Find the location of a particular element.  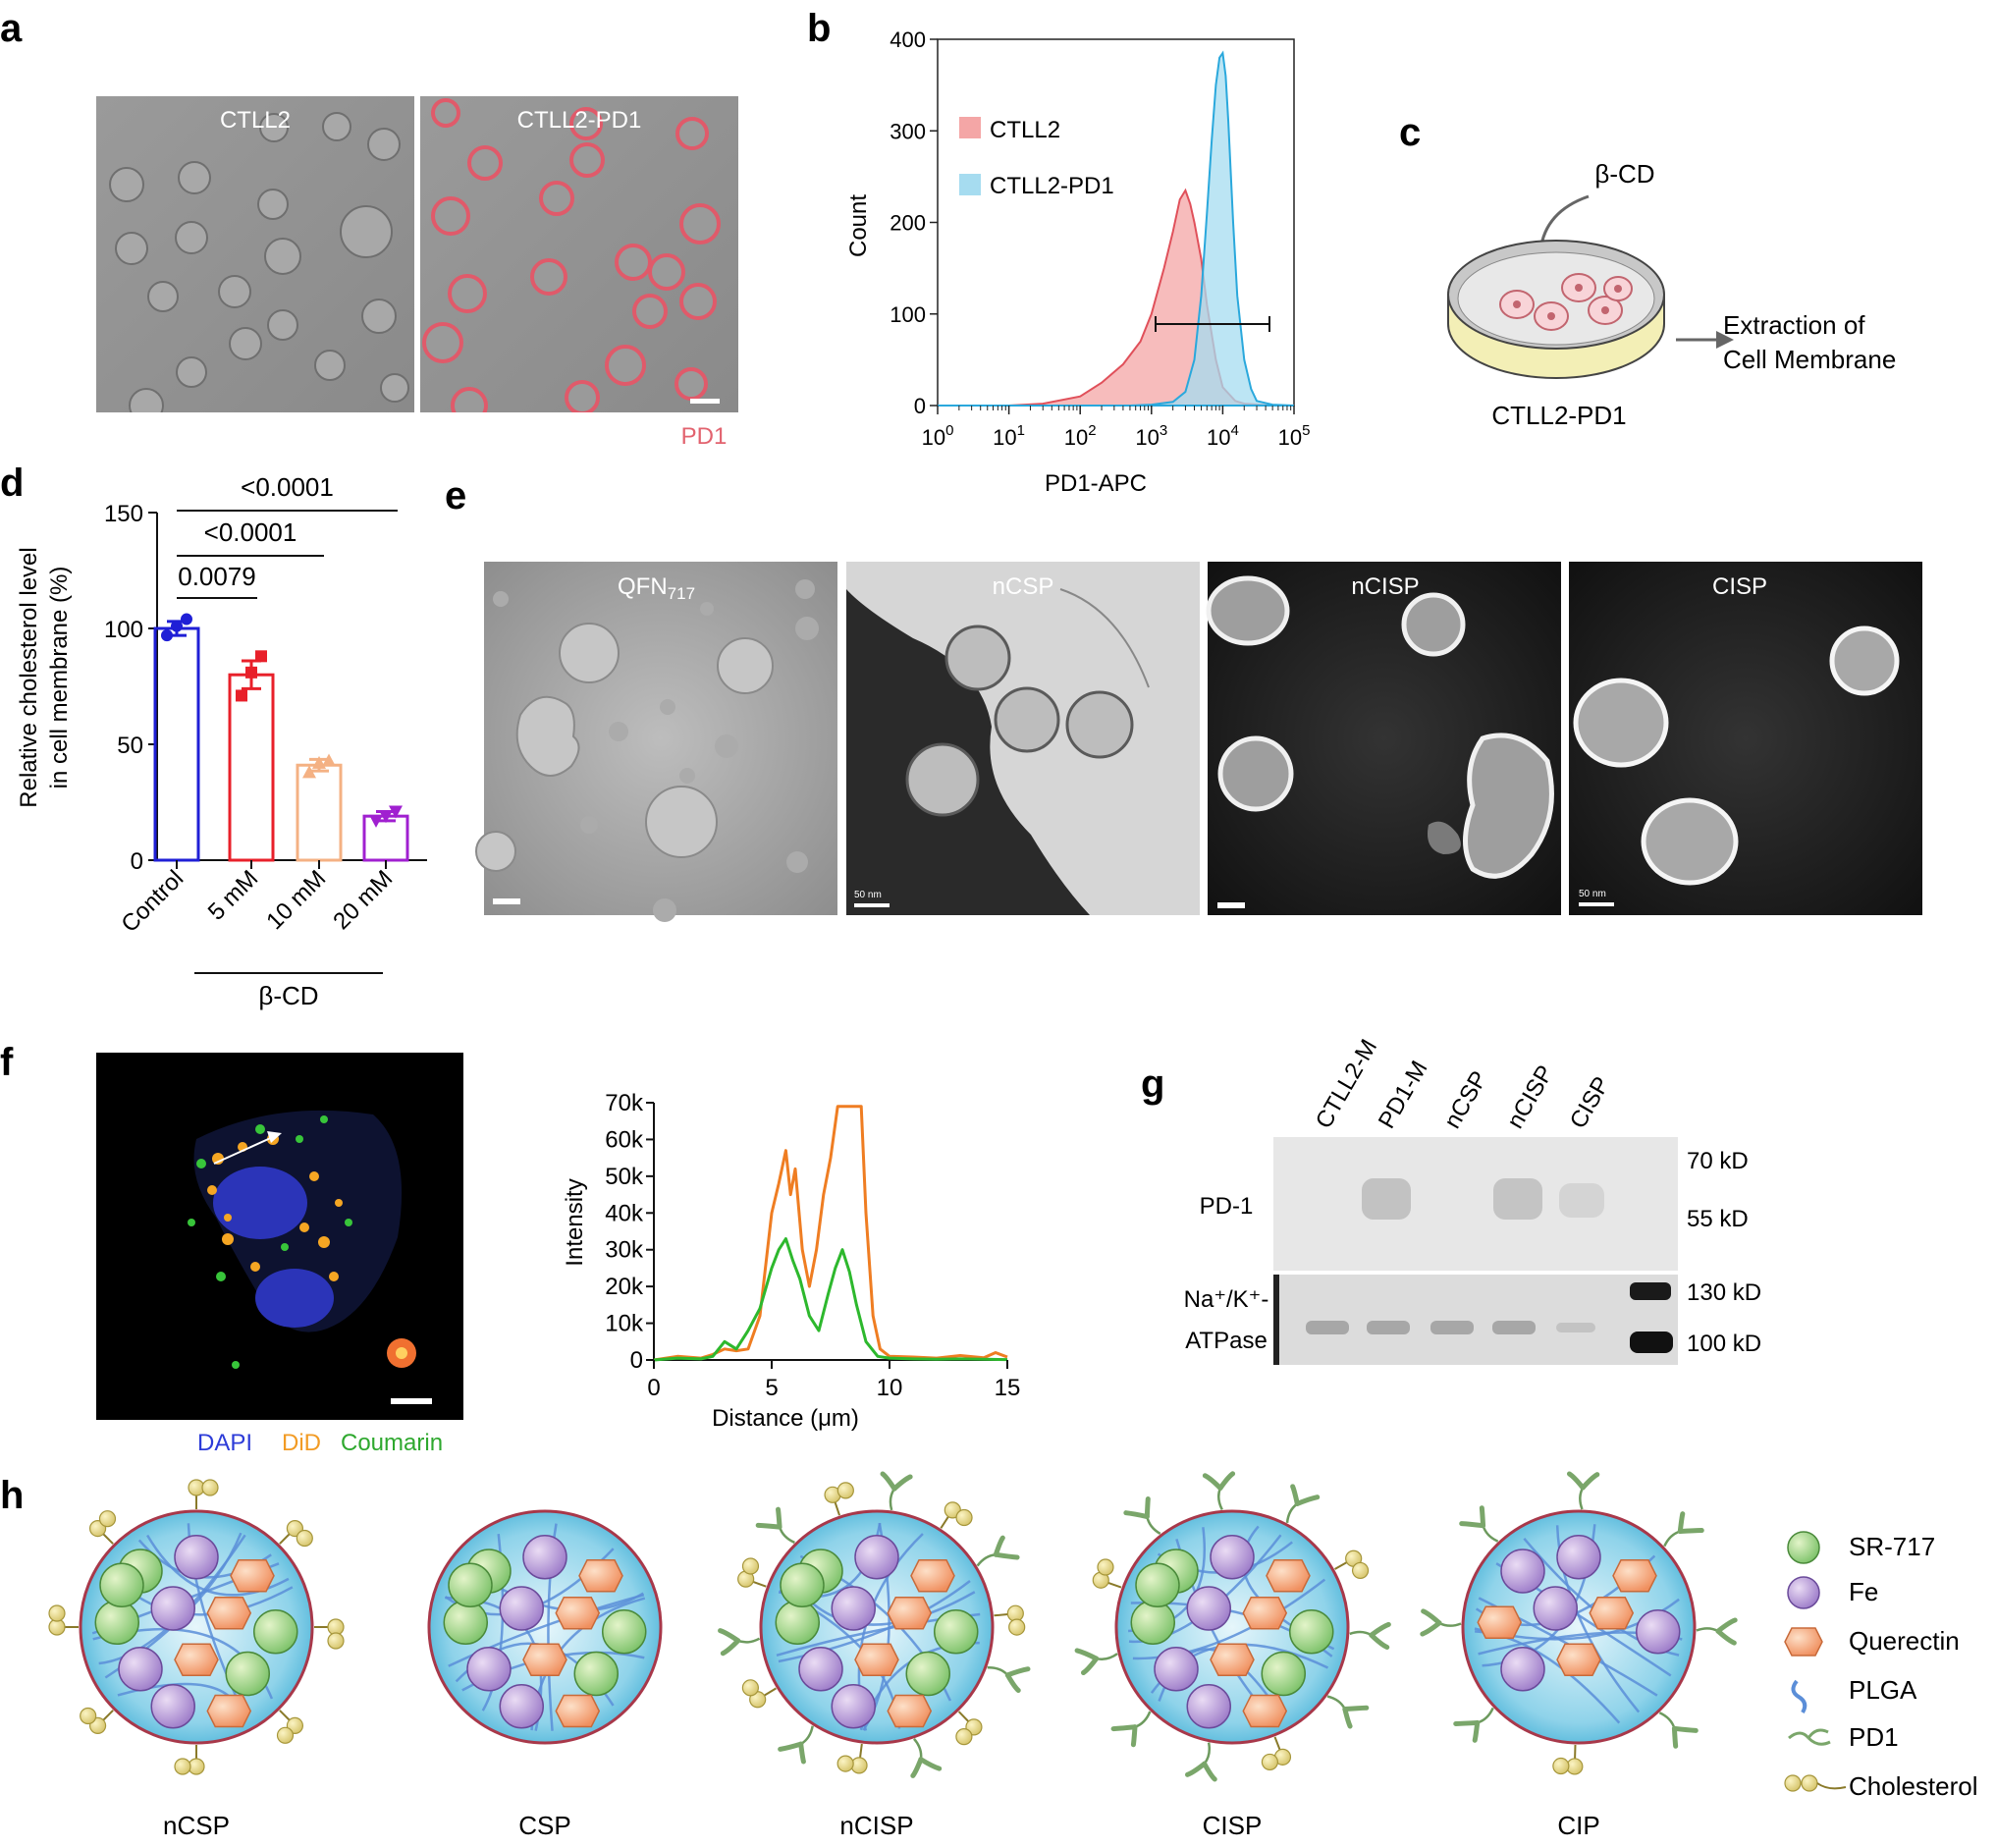

micrograph-ctll2-pd1 is located at coordinates (579, 254).